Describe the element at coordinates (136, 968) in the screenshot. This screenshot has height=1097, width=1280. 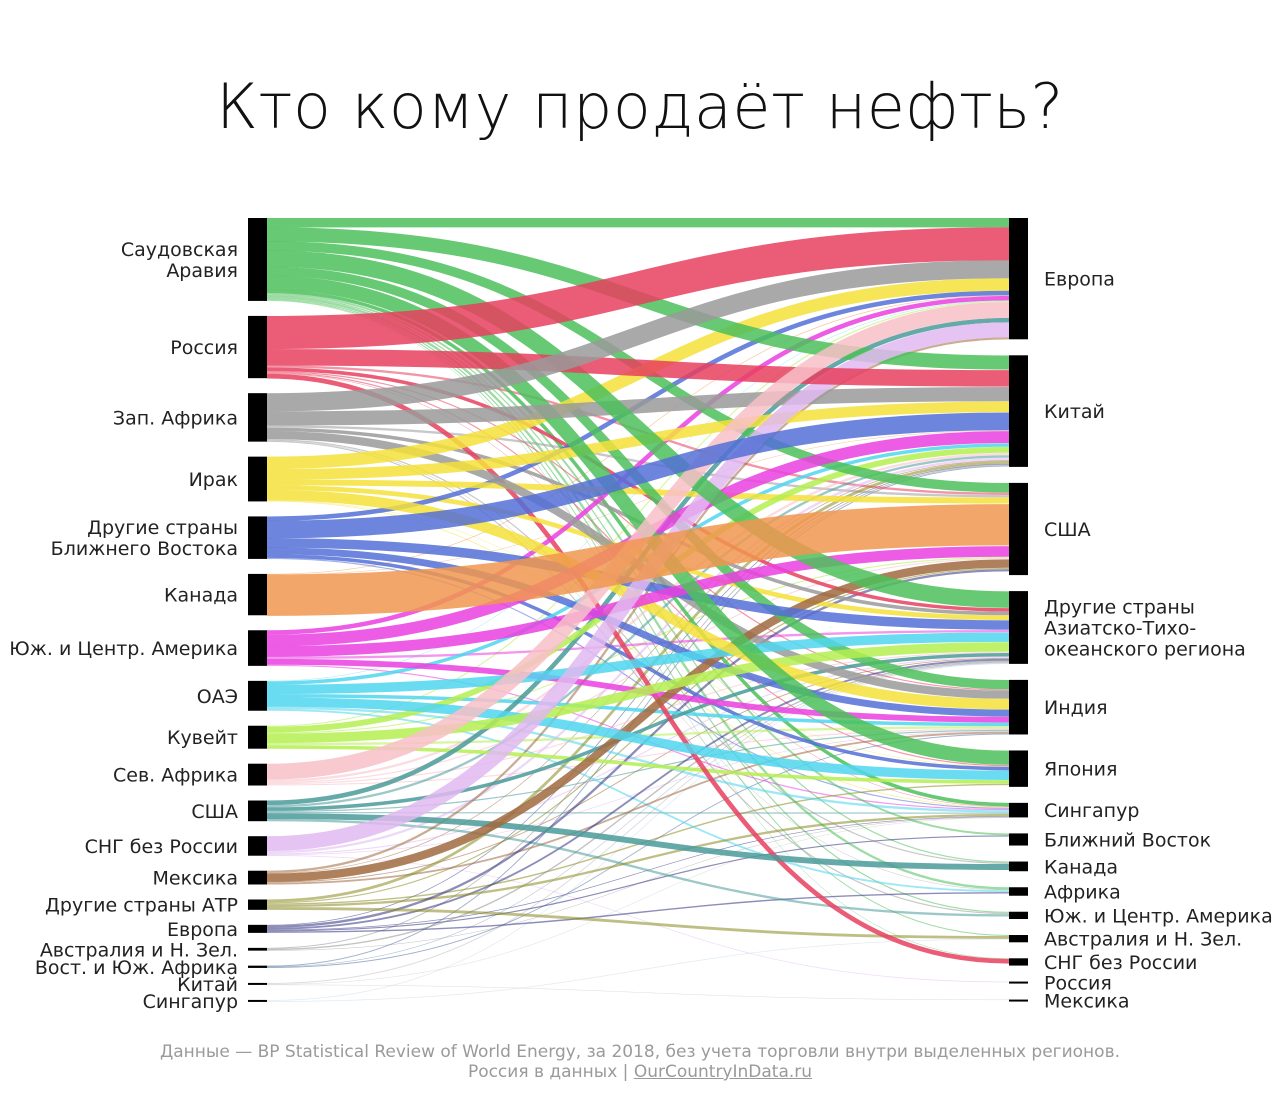
I see `source-label-вост-и-юж-африка: Вост. и Юж. Африка` at that location.